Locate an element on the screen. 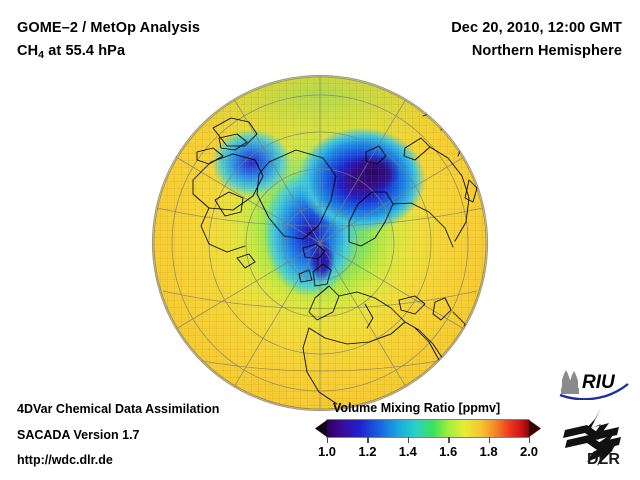  dlr-wordmark: DLR is located at coordinates (603, 459).